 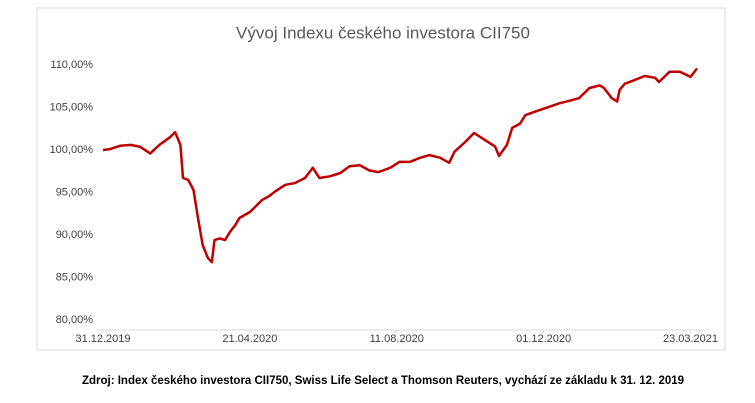 What do you see at coordinates (72, 107) in the screenshot?
I see `y-tick-label: 105,00%` at bounding box center [72, 107].